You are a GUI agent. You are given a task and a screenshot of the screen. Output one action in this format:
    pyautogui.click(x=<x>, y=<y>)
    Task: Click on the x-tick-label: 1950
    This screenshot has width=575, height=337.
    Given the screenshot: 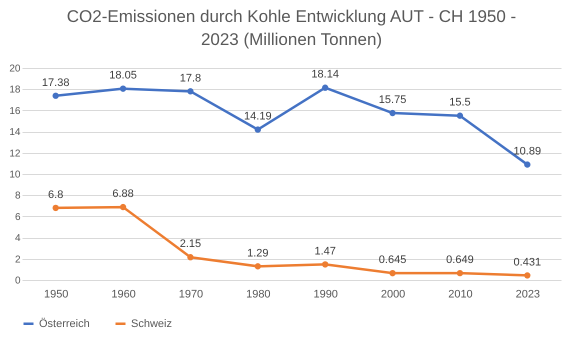 What is the action you would take?
    pyautogui.click(x=56, y=294)
    